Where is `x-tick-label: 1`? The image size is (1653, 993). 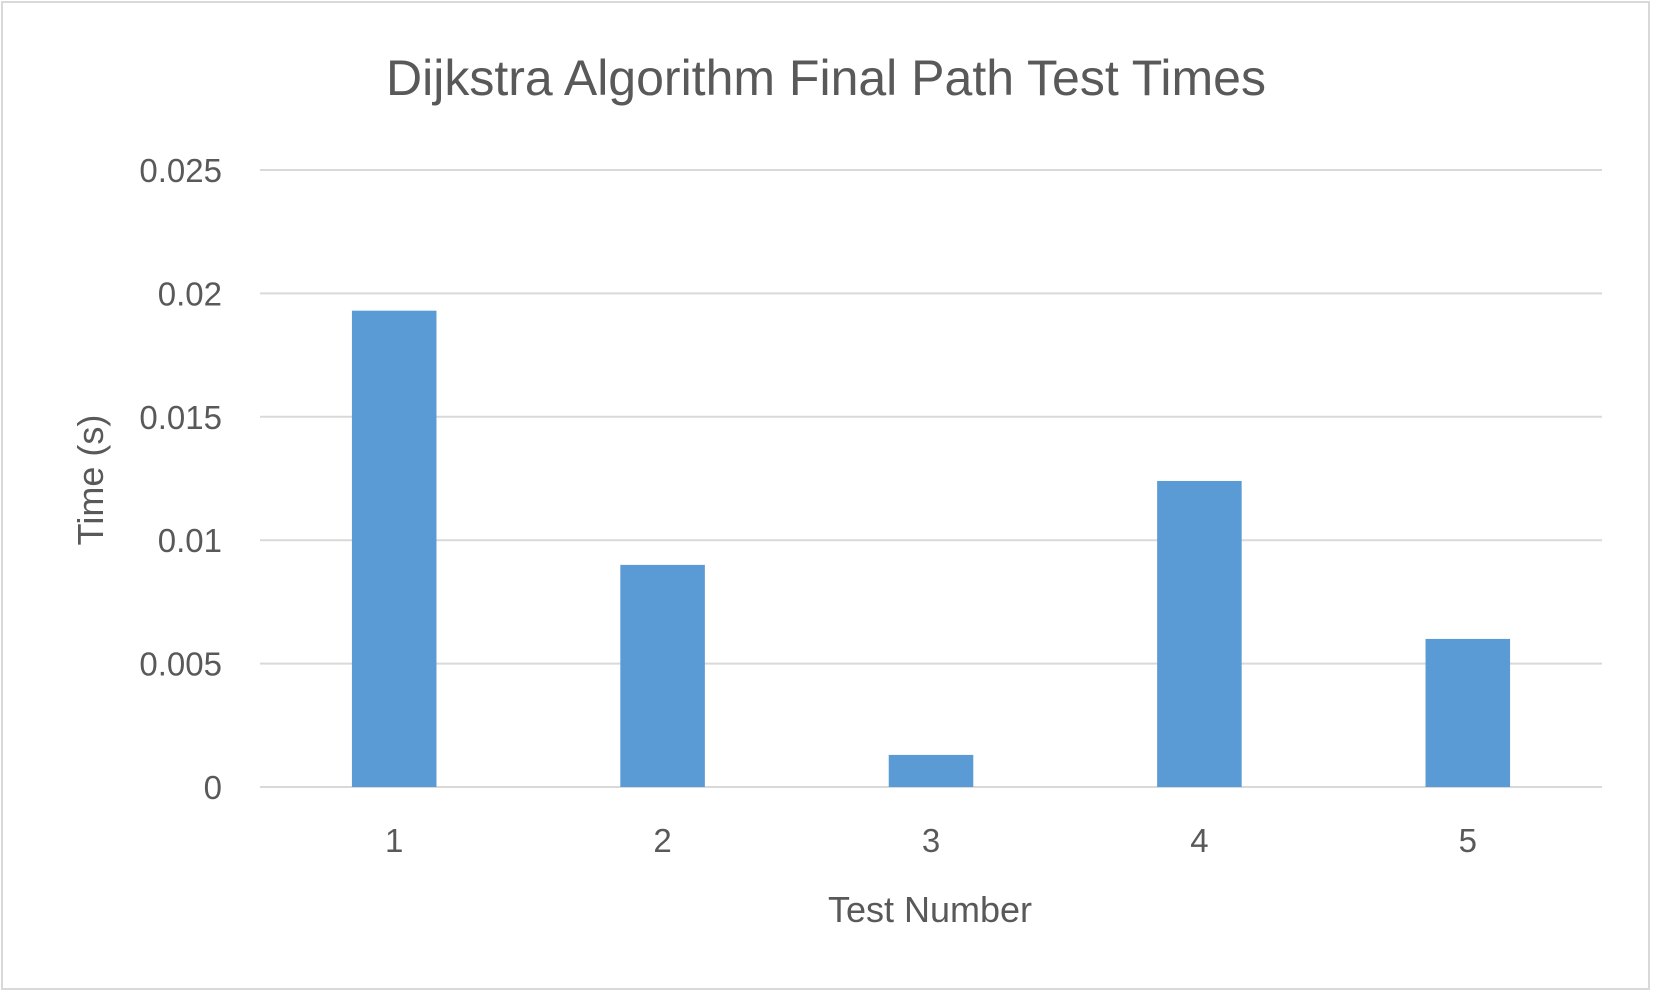
x-tick-label: 1 is located at coordinates (394, 840).